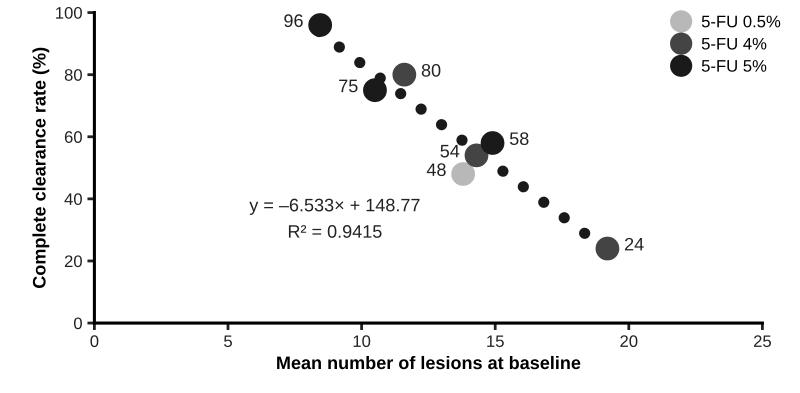 The width and height of the screenshot is (800, 393). Describe the element at coordinates (69, 12) in the screenshot. I see `y-tick-label: 100` at that location.